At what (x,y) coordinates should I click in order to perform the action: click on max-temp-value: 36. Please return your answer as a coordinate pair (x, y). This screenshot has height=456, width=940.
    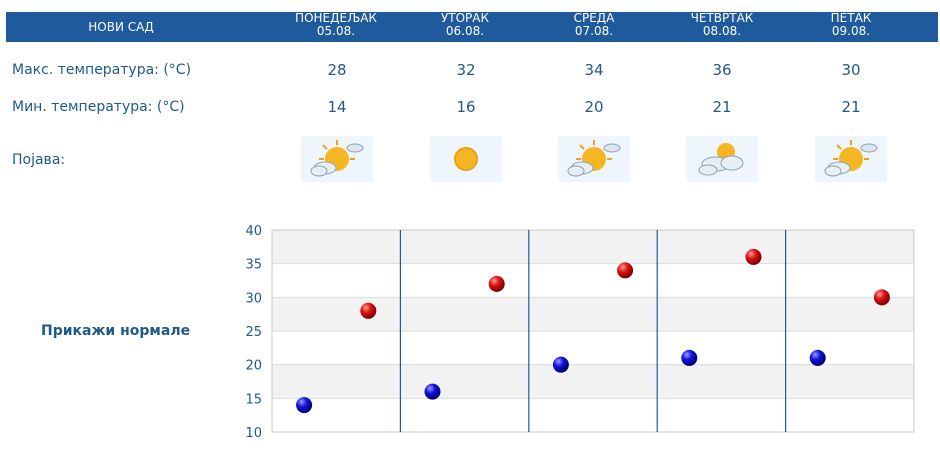
    Looking at the image, I should click on (722, 70).